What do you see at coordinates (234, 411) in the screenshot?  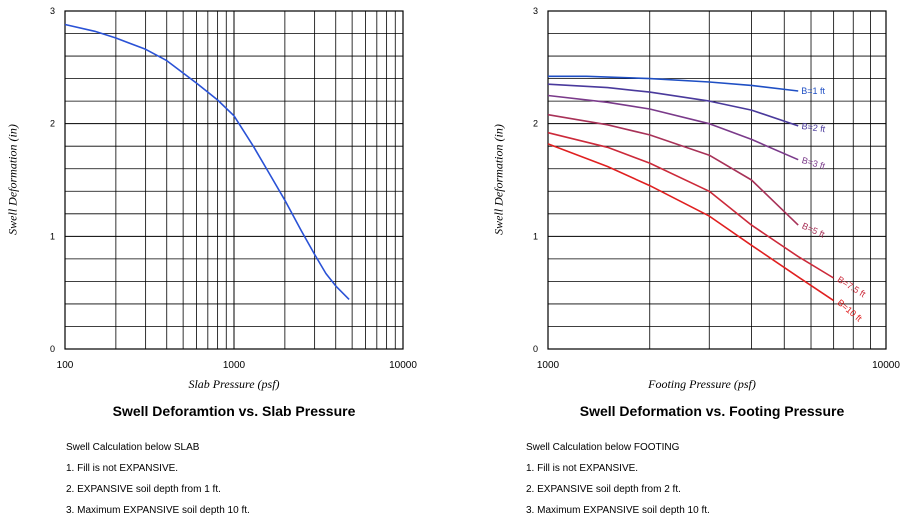 I see `slab-chart-title: Swell Deforamtion vs. Slab Pressure` at bounding box center [234, 411].